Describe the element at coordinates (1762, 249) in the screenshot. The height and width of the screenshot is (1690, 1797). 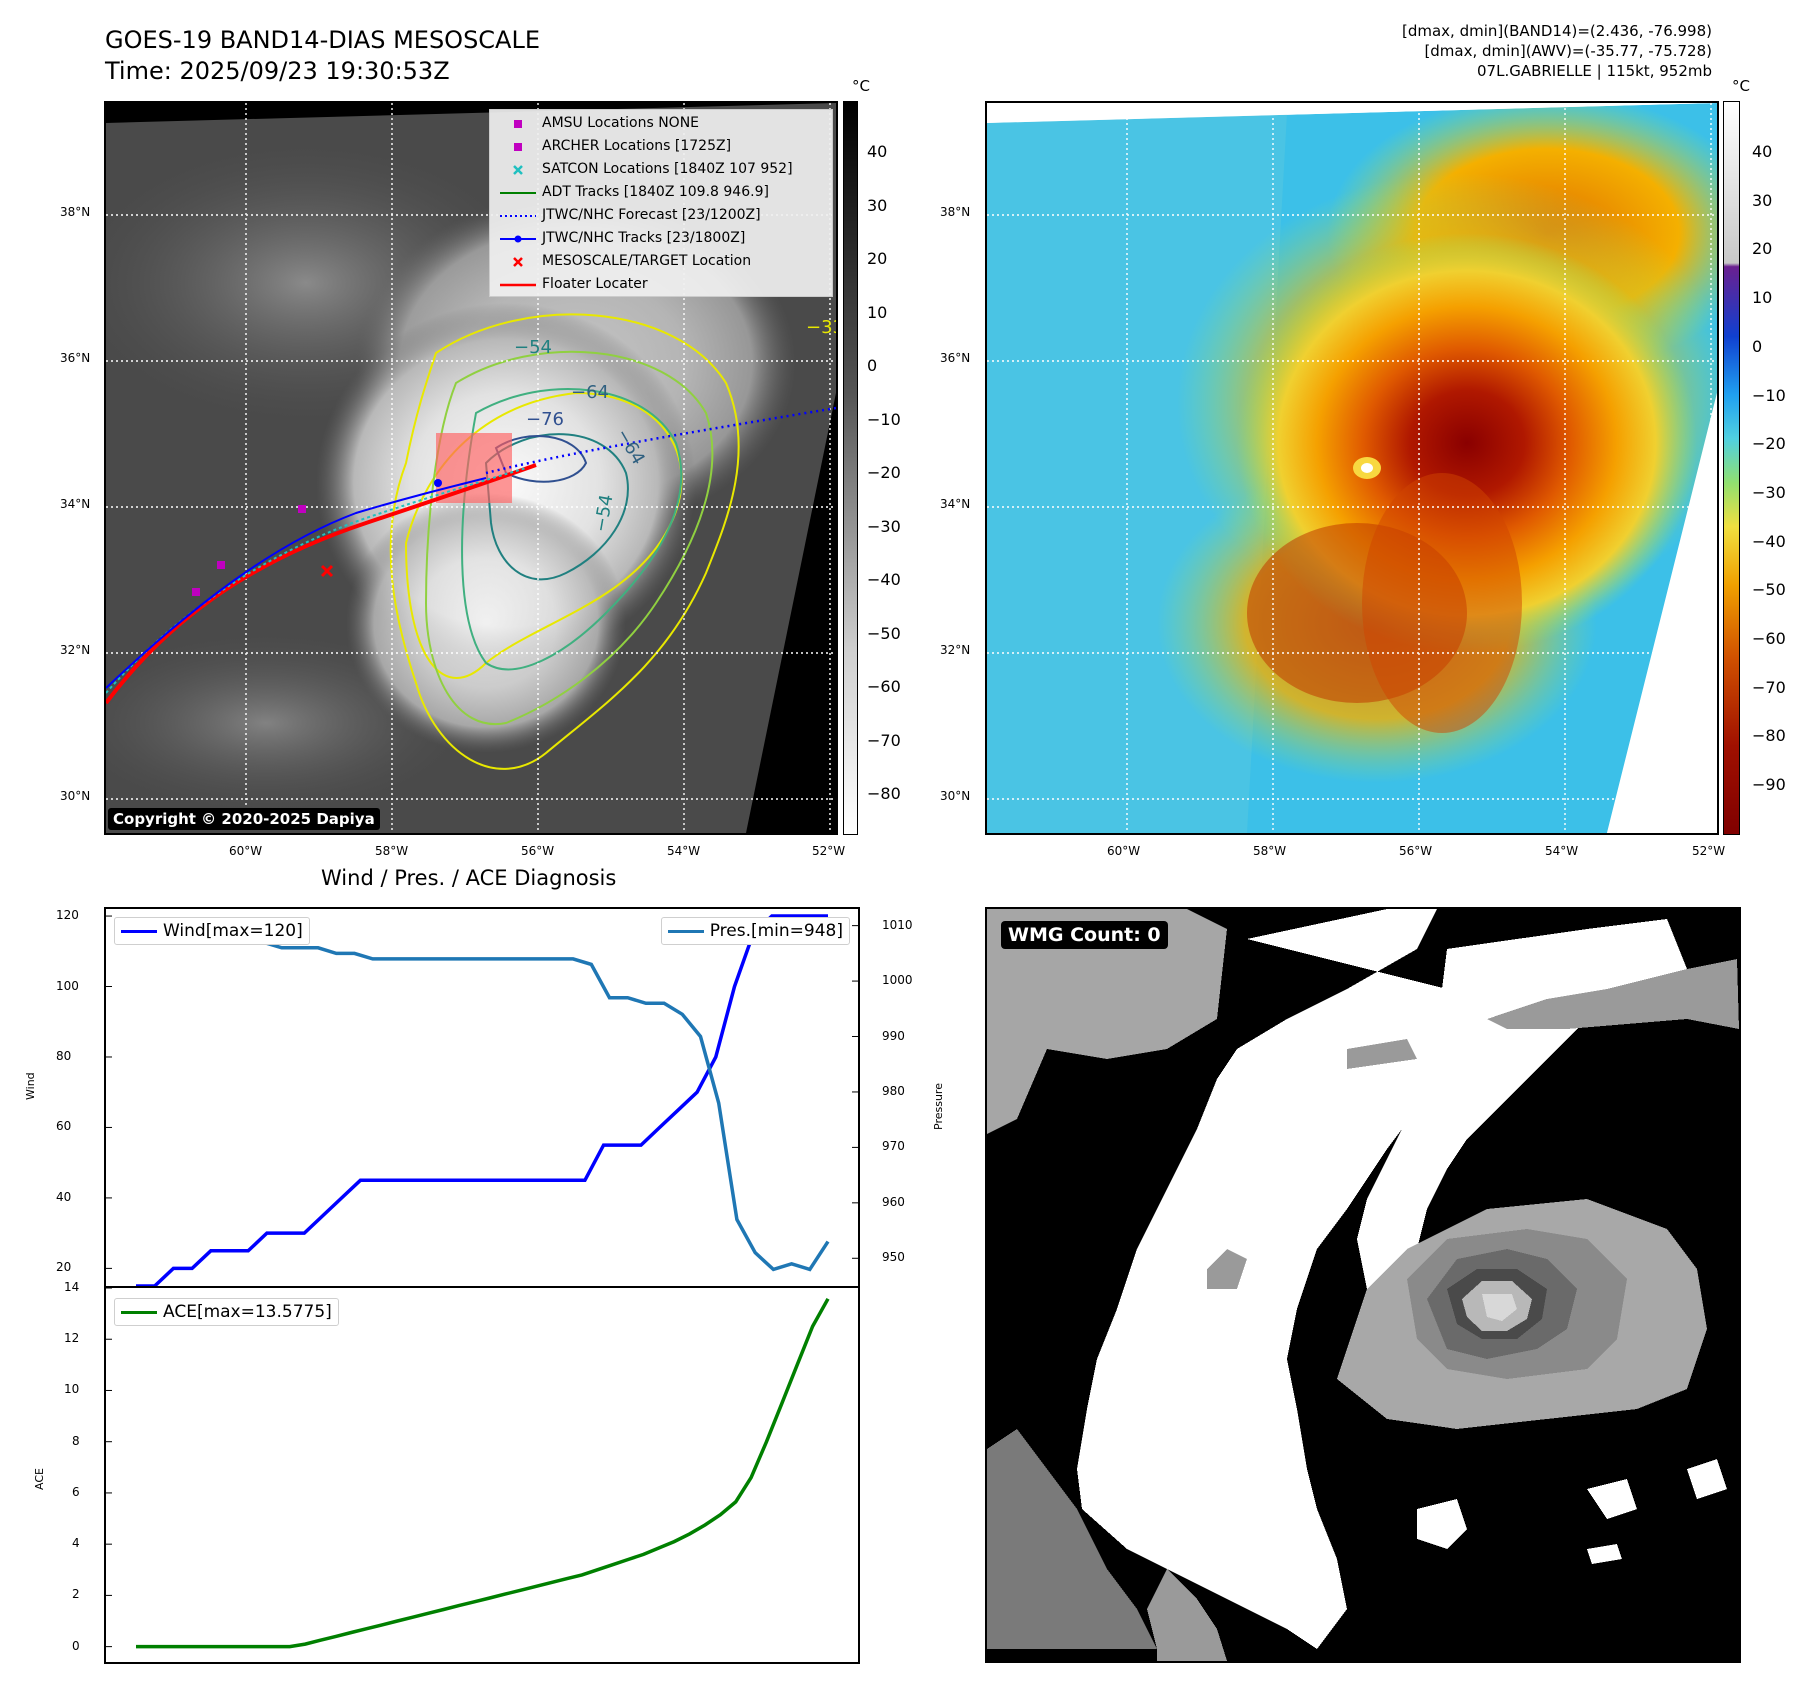
I see `color-colorbar-tick: 20` at that location.